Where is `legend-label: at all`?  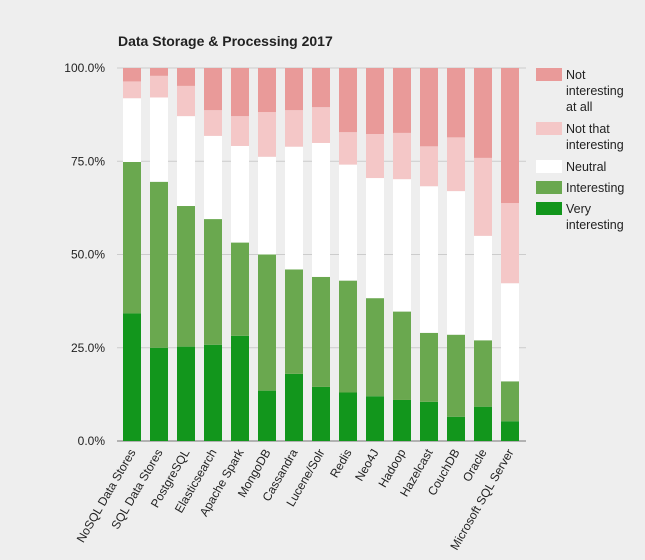 legend-label: at all is located at coordinates (579, 107).